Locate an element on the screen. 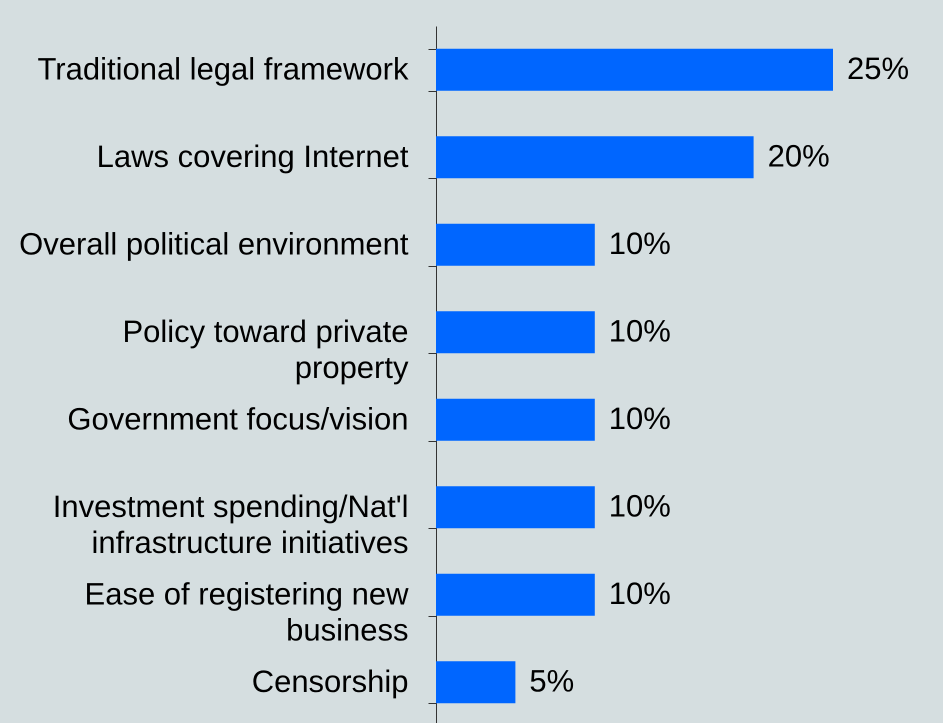 This screenshot has width=943, height=723. data-label: 5% is located at coordinates (551, 680).